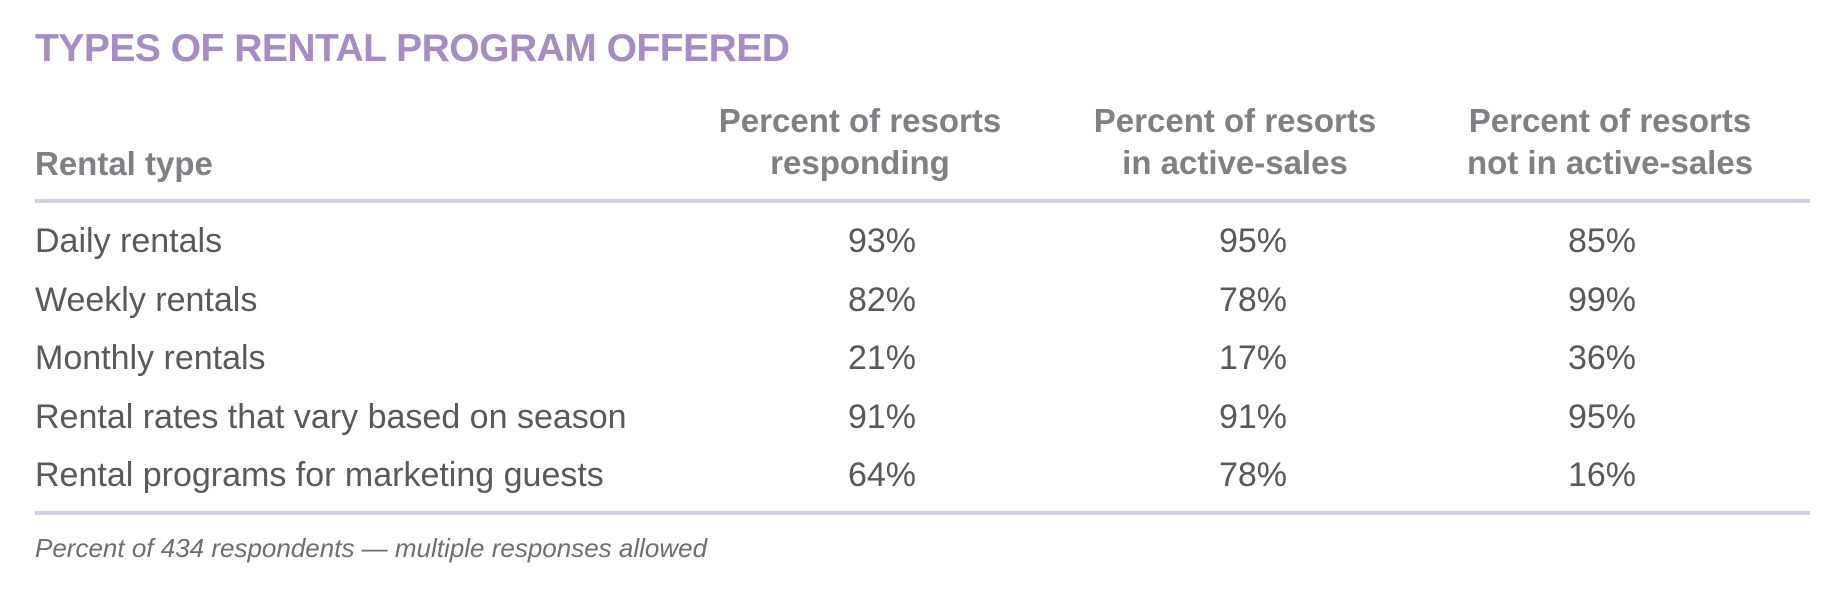 The height and width of the screenshot is (605, 1835). What do you see at coordinates (1610, 162) in the screenshot?
I see `header-line: not in active-sales` at bounding box center [1610, 162].